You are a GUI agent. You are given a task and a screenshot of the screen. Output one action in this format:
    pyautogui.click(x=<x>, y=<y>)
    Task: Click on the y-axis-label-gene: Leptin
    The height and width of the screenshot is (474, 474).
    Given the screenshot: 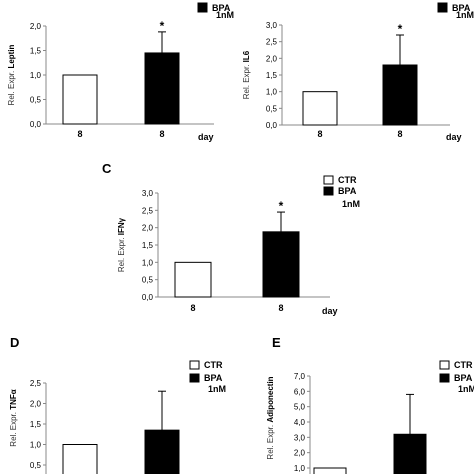 What is the action you would take?
    pyautogui.click(x=11, y=56)
    